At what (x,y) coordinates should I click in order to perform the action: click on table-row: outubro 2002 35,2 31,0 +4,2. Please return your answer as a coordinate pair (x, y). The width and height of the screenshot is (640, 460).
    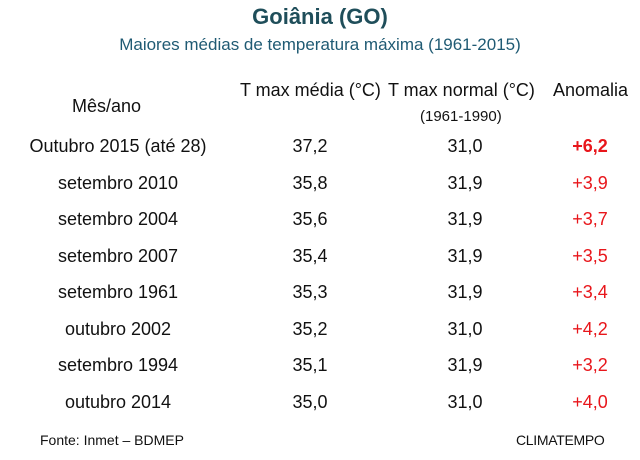
    Looking at the image, I should click on (320, 334).